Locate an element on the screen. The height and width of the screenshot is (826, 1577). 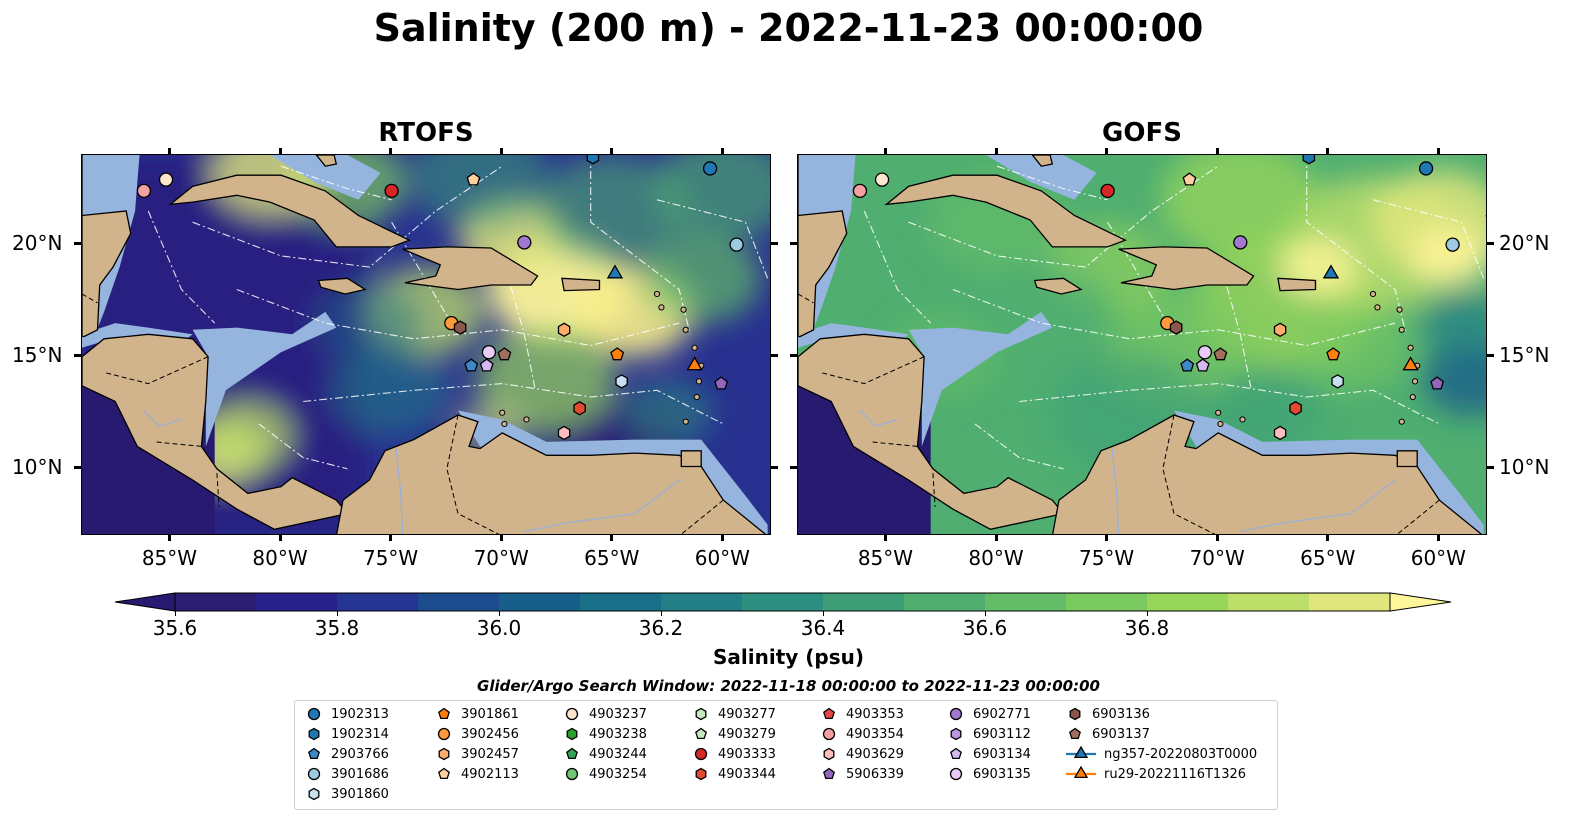
legend-label: 6902771 is located at coordinates (1002, 714).